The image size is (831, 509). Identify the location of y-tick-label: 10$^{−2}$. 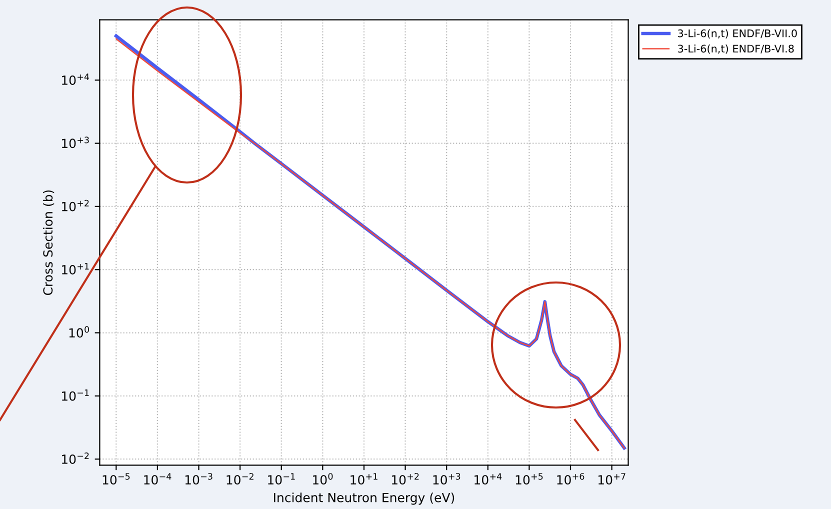
(75, 458).